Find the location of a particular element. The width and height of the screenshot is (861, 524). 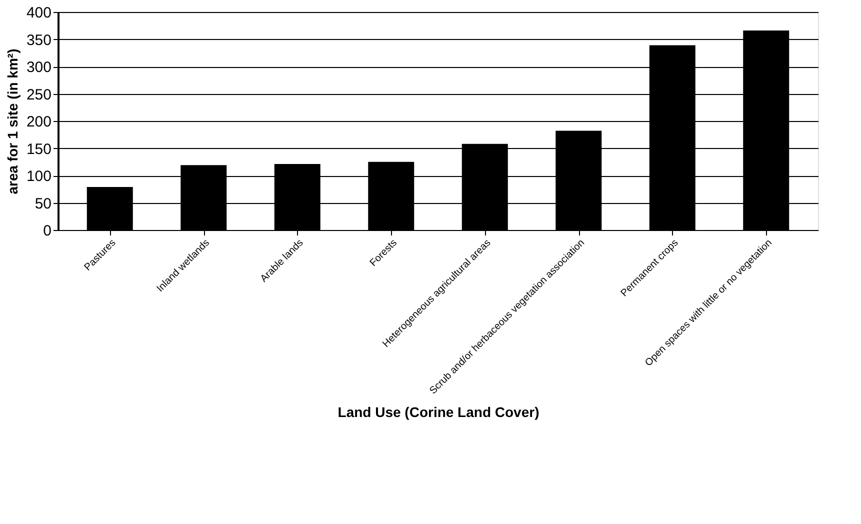

y-tick-label: 300 is located at coordinates (39, 67).